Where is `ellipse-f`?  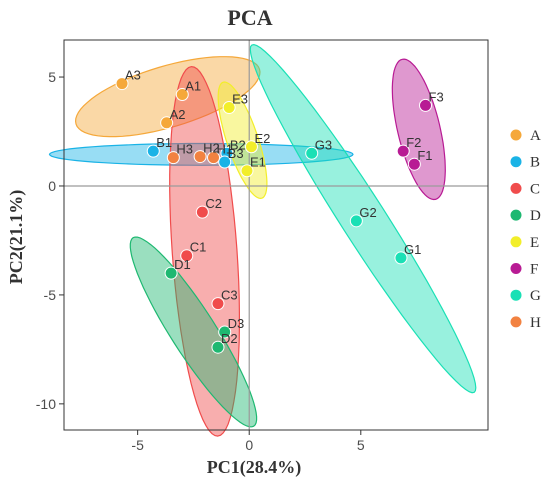 ellipse-f is located at coordinates (418, 129).